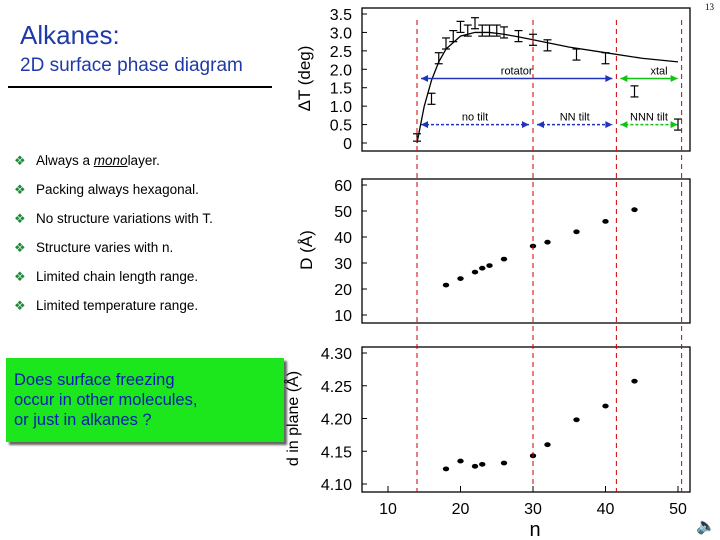  I want to click on y-tick-label: 20, so click(343, 290).